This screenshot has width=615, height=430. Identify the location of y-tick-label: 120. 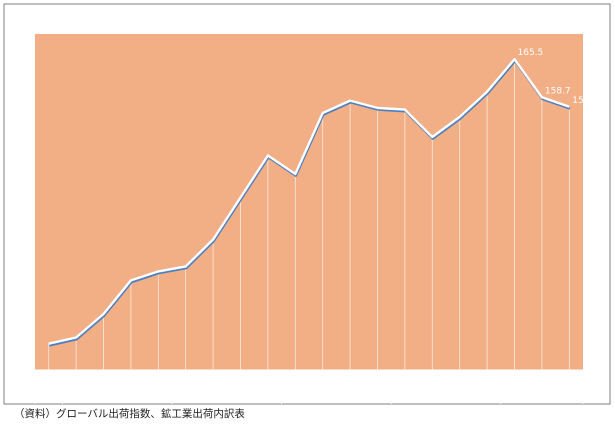
(23, 315).